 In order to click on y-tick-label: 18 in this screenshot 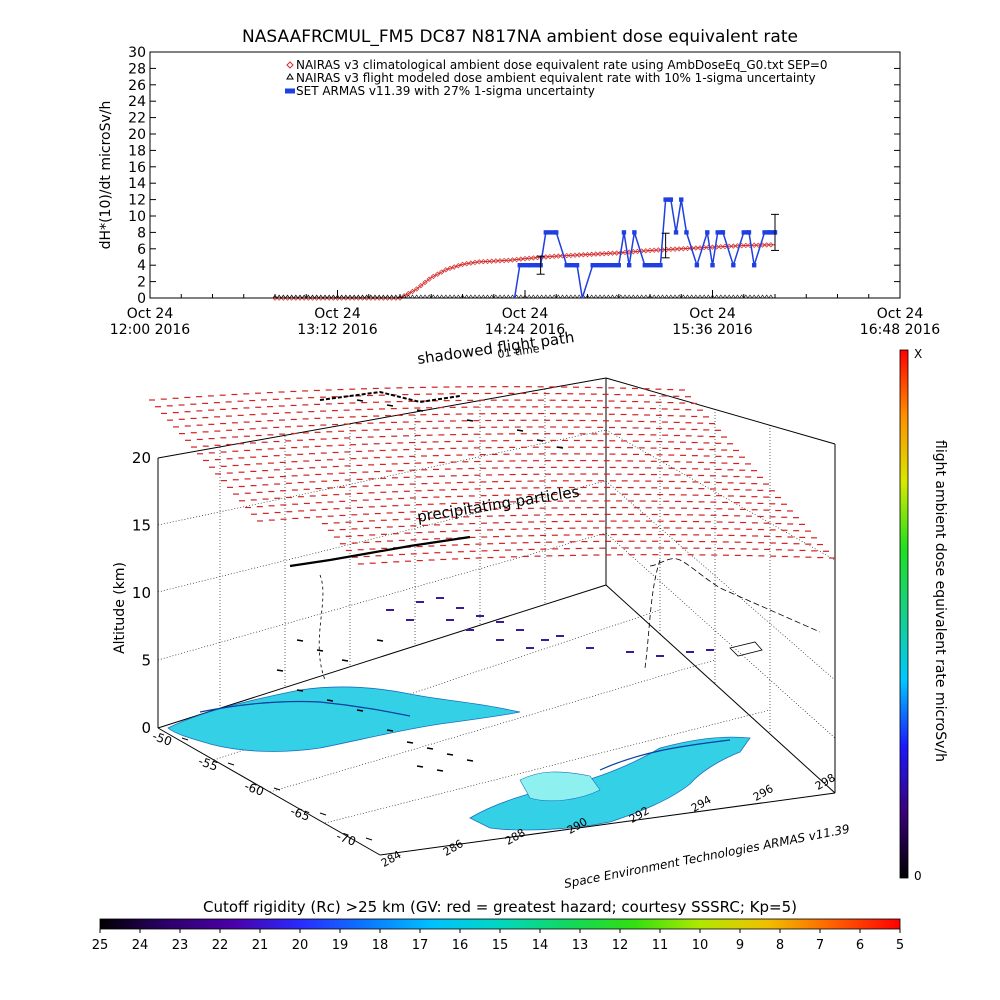, I will do `click(137, 151)`.